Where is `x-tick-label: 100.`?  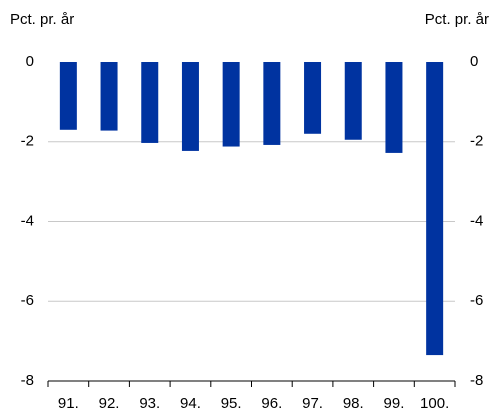 x-tick-label: 100. is located at coordinates (434, 403).